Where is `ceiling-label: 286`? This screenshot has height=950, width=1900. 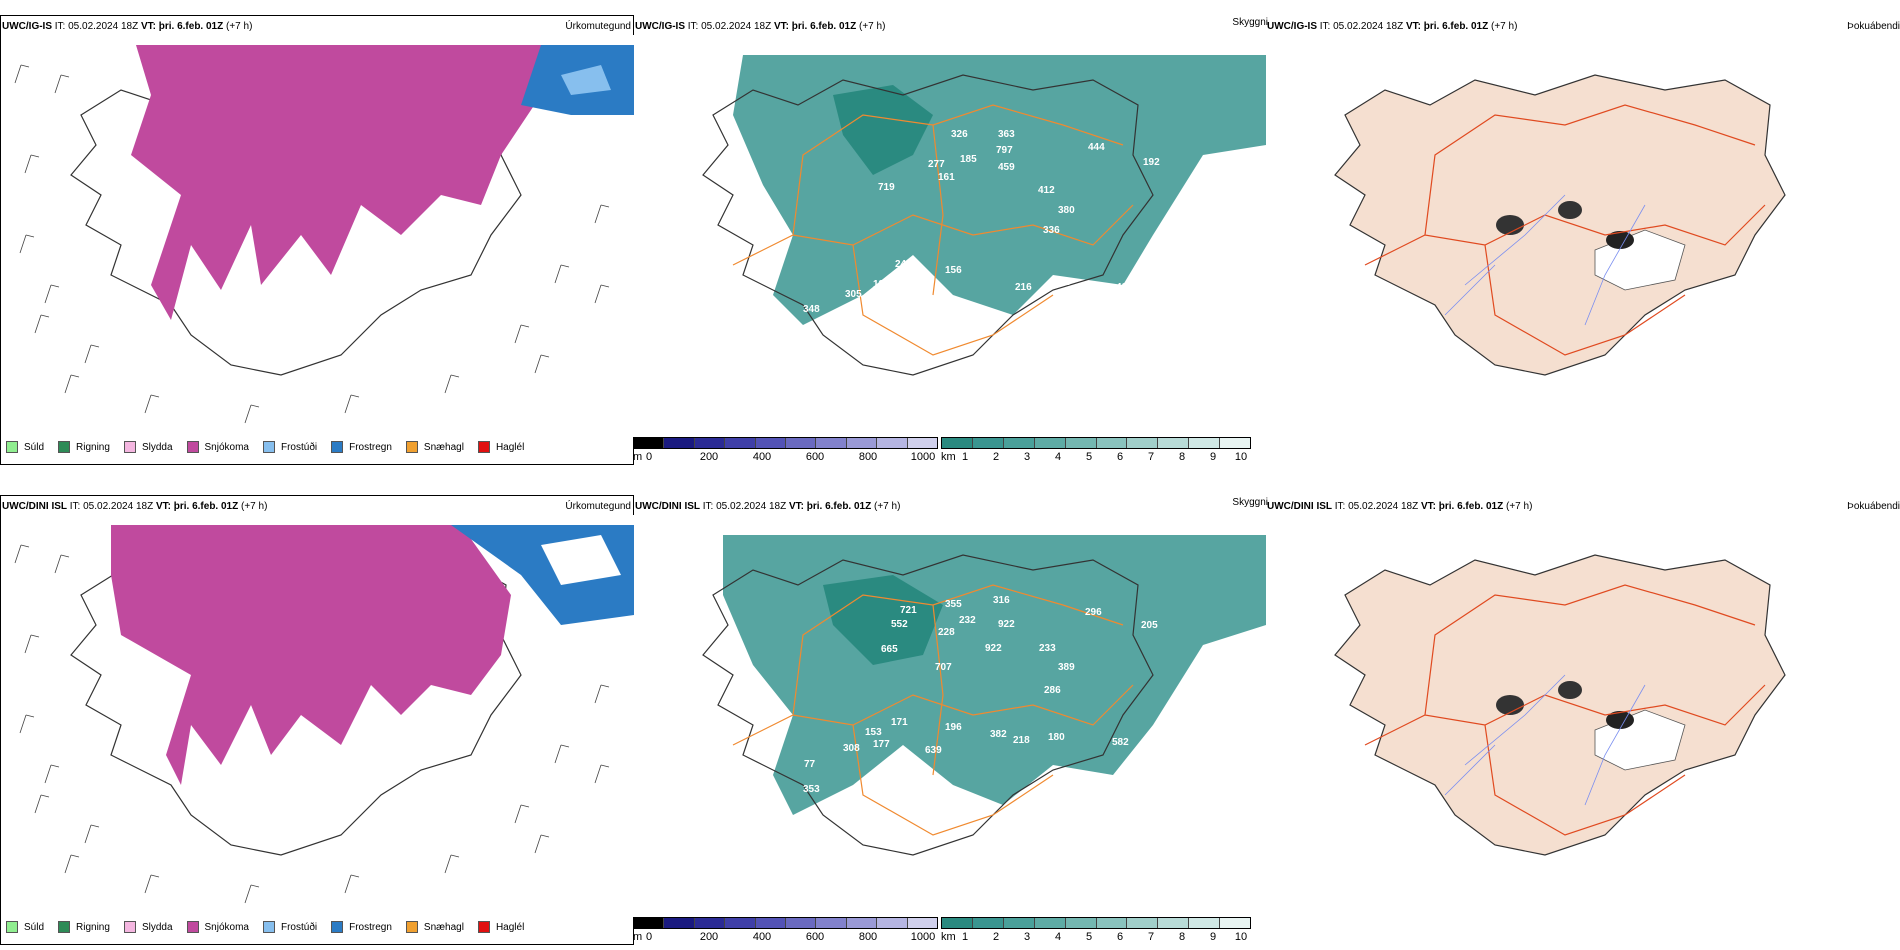 ceiling-label: 286 is located at coordinates (1052, 690).